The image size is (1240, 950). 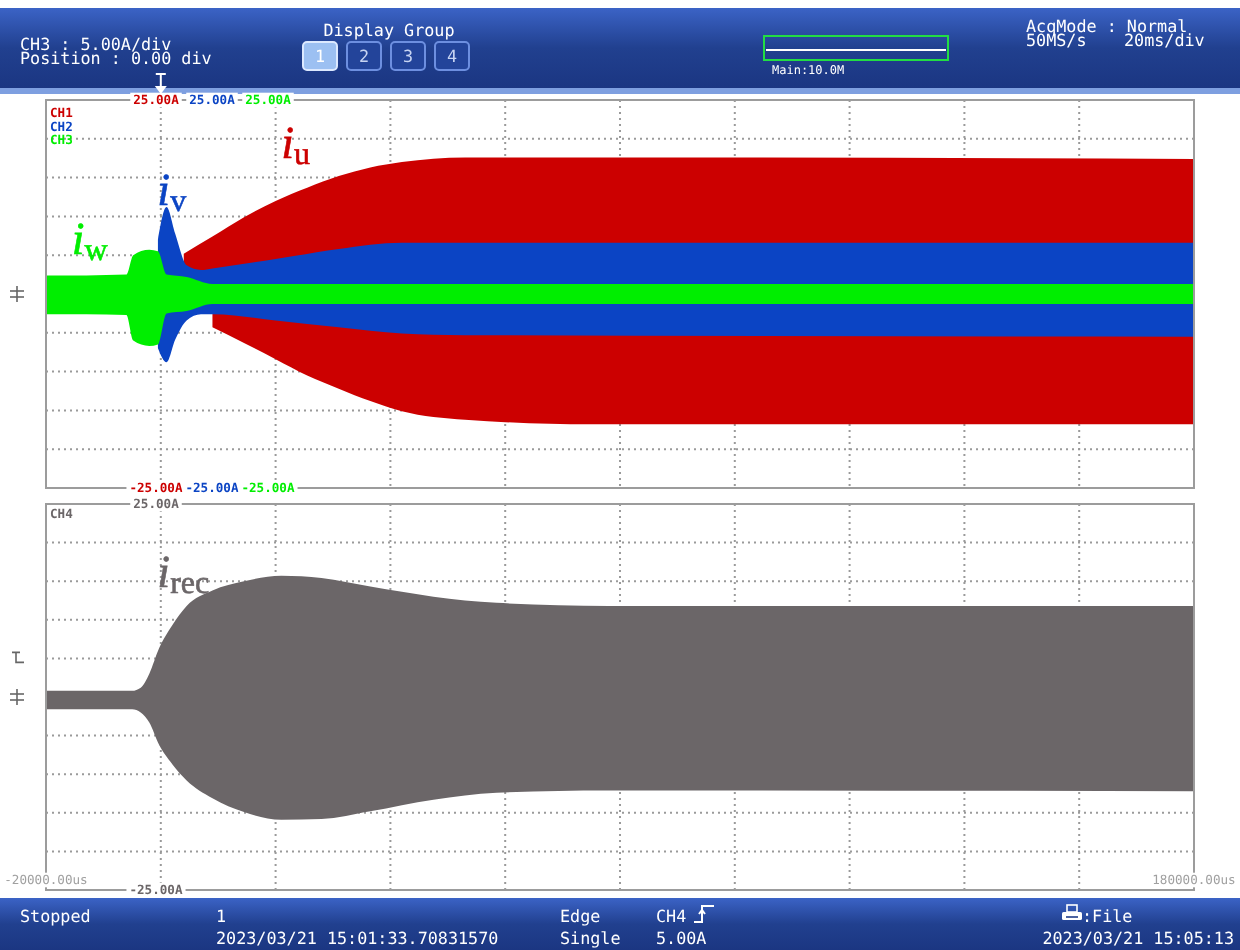 What do you see at coordinates (90, 240) in the screenshot?
I see `series-label: i$_{w}$` at bounding box center [90, 240].